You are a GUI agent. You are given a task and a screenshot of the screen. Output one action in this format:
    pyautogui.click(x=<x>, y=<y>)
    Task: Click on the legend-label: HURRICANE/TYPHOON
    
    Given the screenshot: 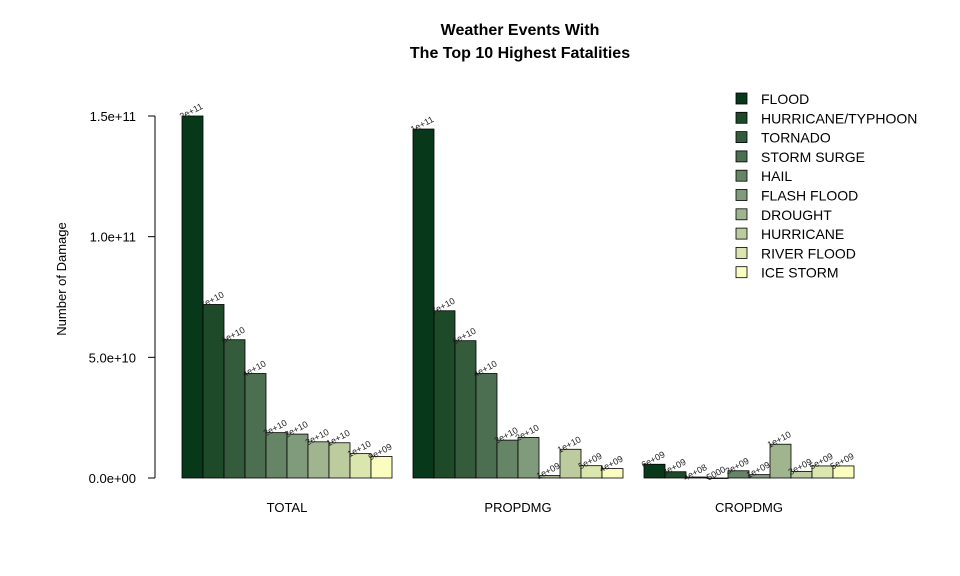 What is the action you would take?
    pyautogui.click(x=839, y=118)
    